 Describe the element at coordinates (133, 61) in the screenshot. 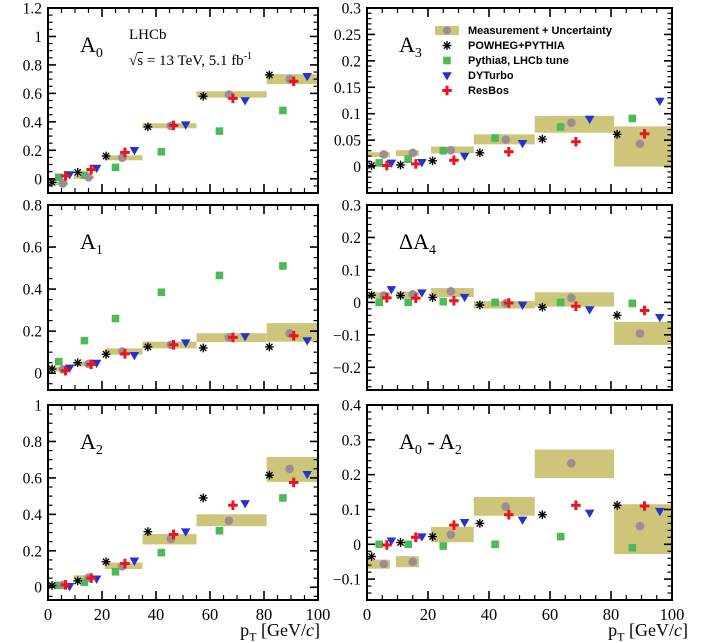

I see `sqrt-symbol: √` at that location.